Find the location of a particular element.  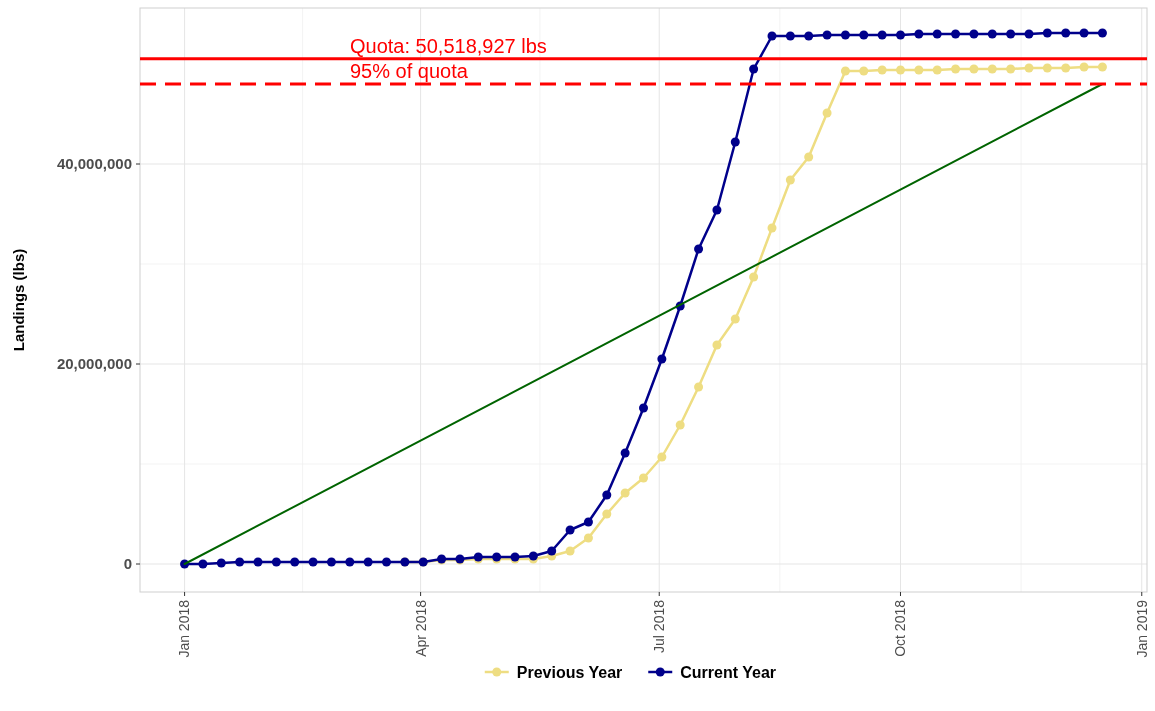

x-tick-label: Jan 2018 is located at coordinates (184, 628).